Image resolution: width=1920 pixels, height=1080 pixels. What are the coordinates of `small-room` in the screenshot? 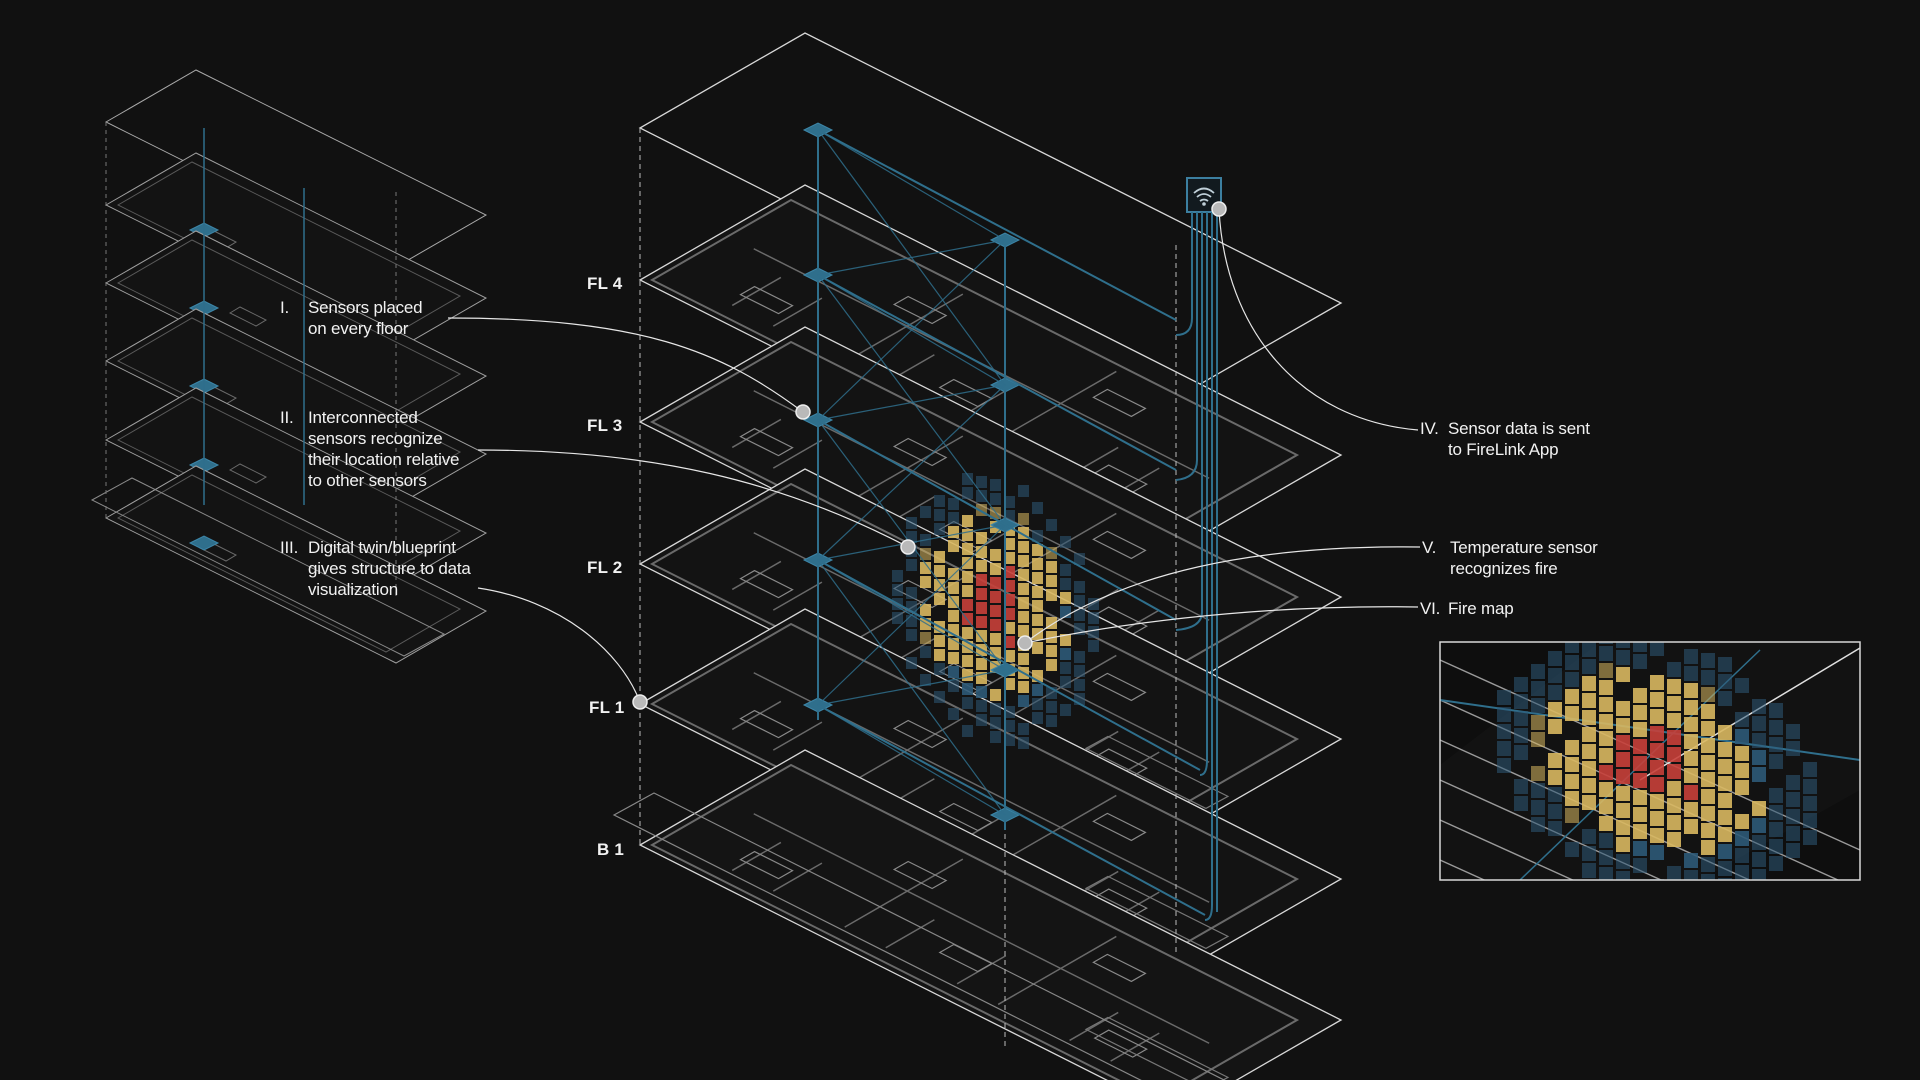 It's located at (248, 473).